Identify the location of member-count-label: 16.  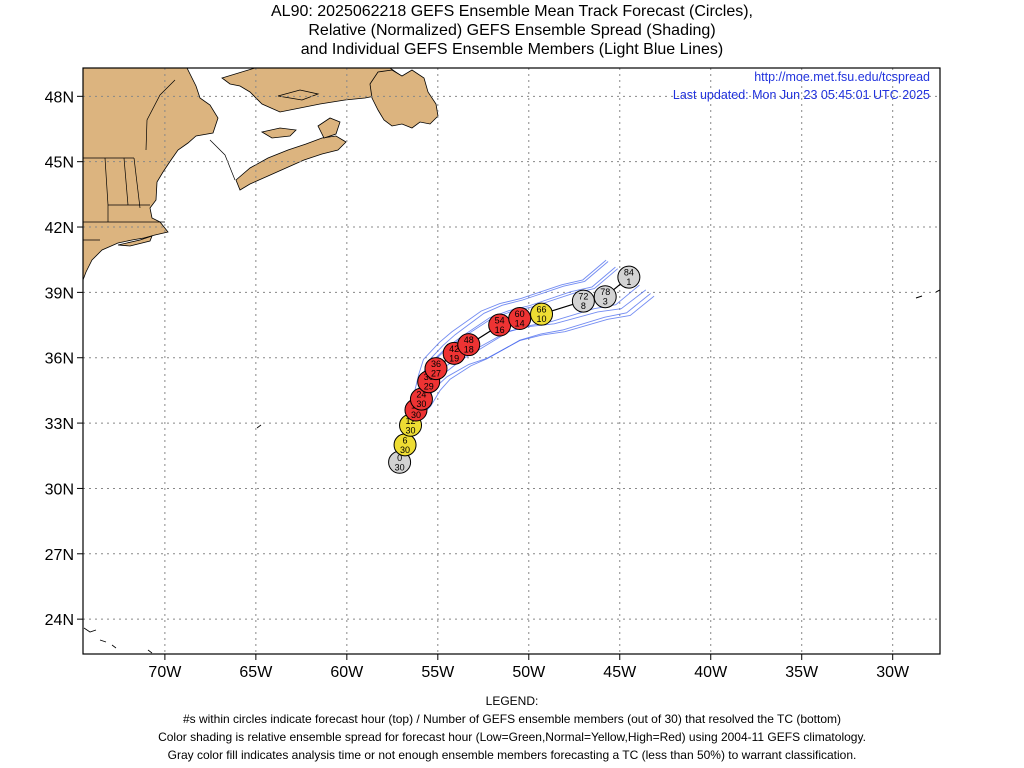
(500, 330).